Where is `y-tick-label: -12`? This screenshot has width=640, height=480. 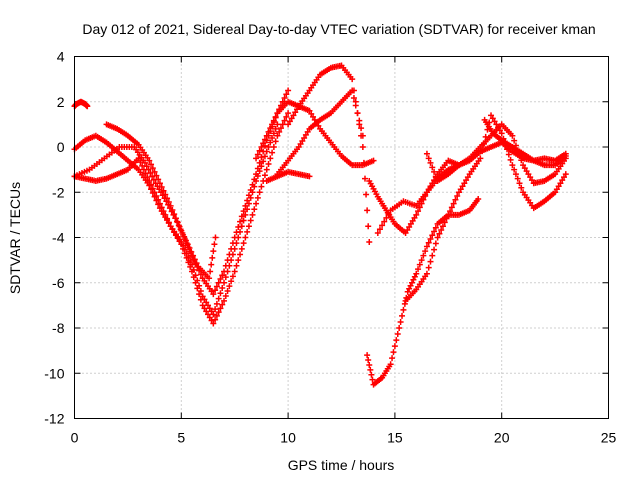
y-tick-label: -12 is located at coordinates (54, 419).